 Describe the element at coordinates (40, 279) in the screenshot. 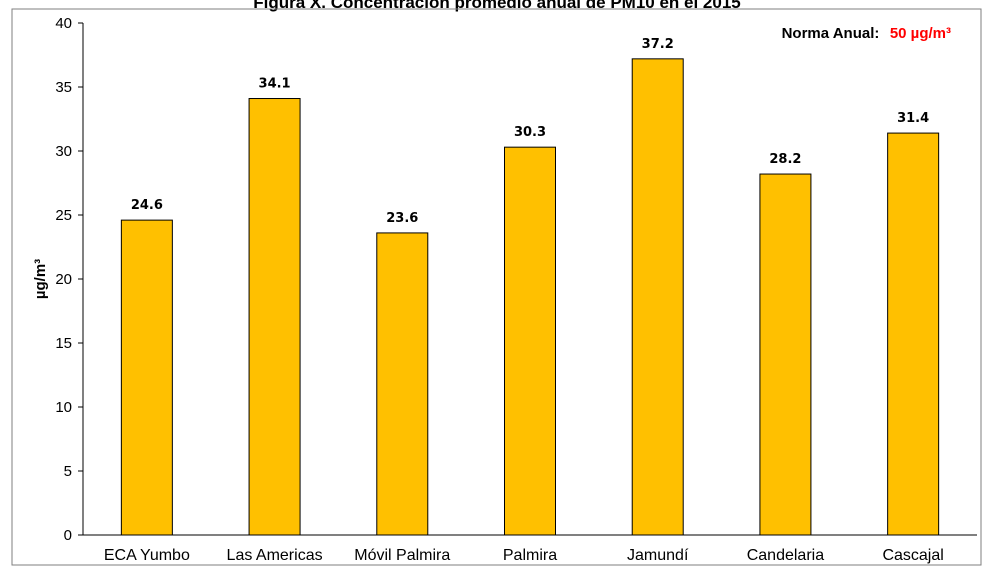

I see `y-axis-label: µg/m³` at that location.